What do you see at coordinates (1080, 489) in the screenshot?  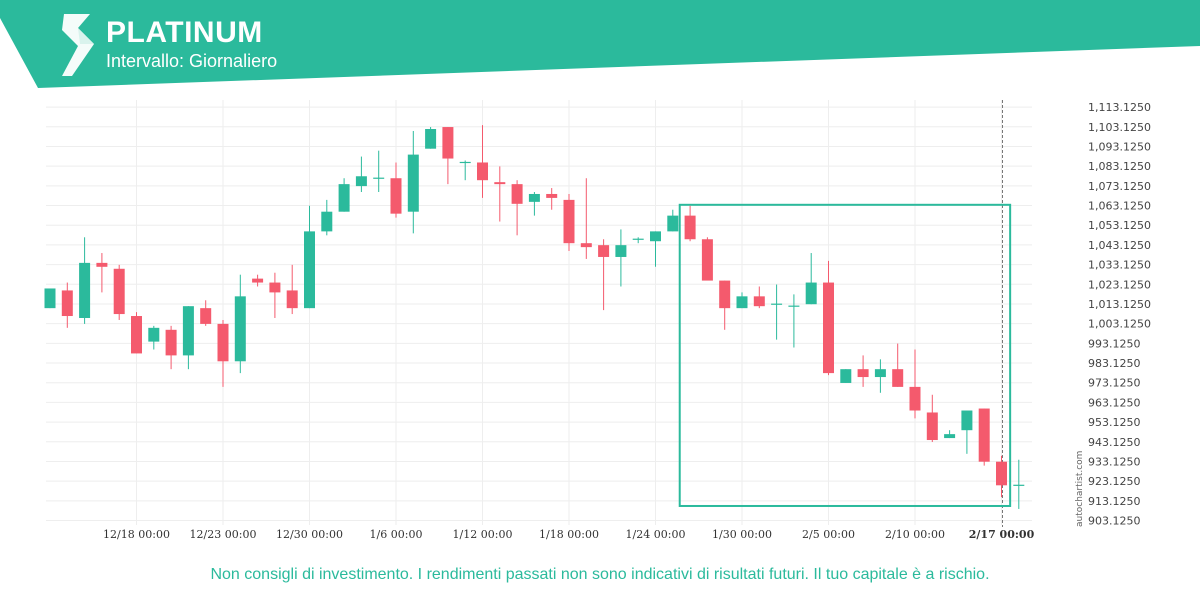 I see `watermark: autochartist.com` at bounding box center [1080, 489].